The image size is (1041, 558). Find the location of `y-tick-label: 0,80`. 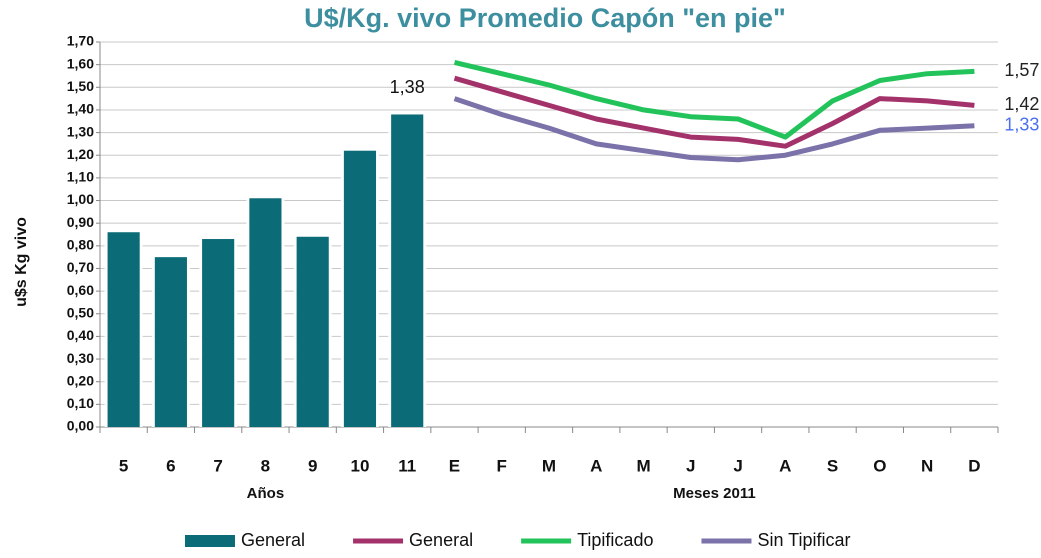

y-tick-label: 0,80 is located at coordinates (80, 245).